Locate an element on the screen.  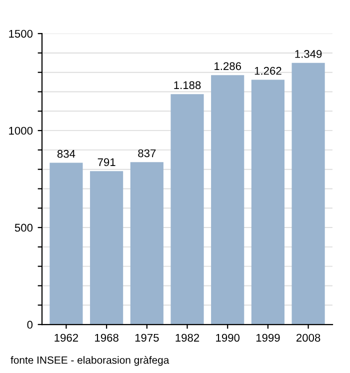
data-label: 1.349 is located at coordinates (308, 54).